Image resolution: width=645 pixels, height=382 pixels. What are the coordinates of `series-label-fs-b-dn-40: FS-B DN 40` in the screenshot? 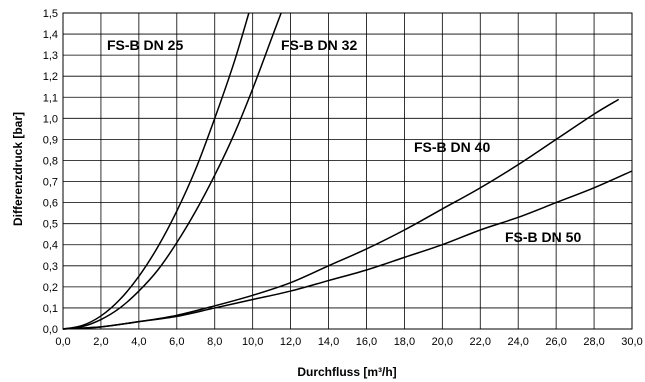 It's located at (452, 147).